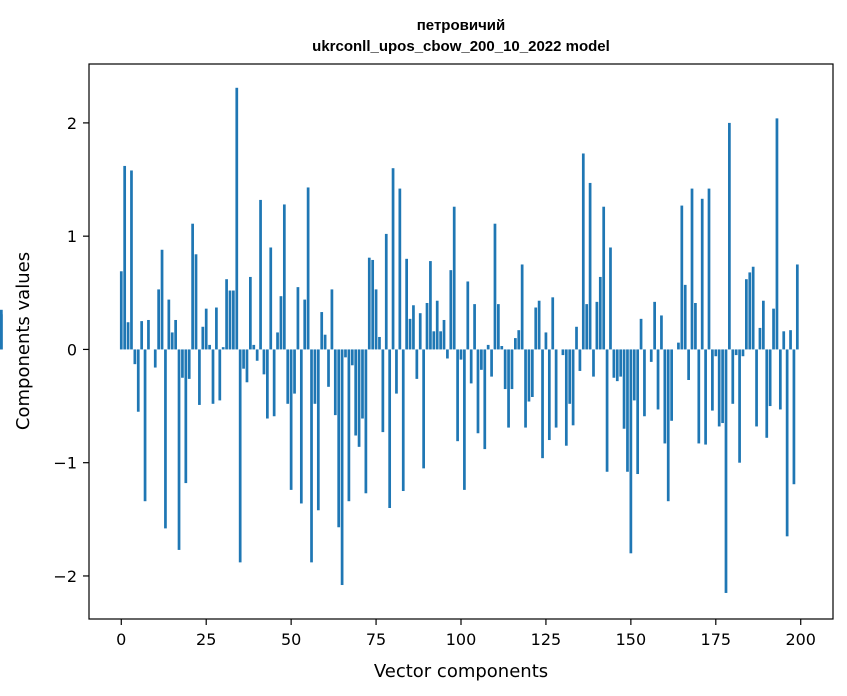  I want to click on y-tick-label: −2, so click(65, 576).